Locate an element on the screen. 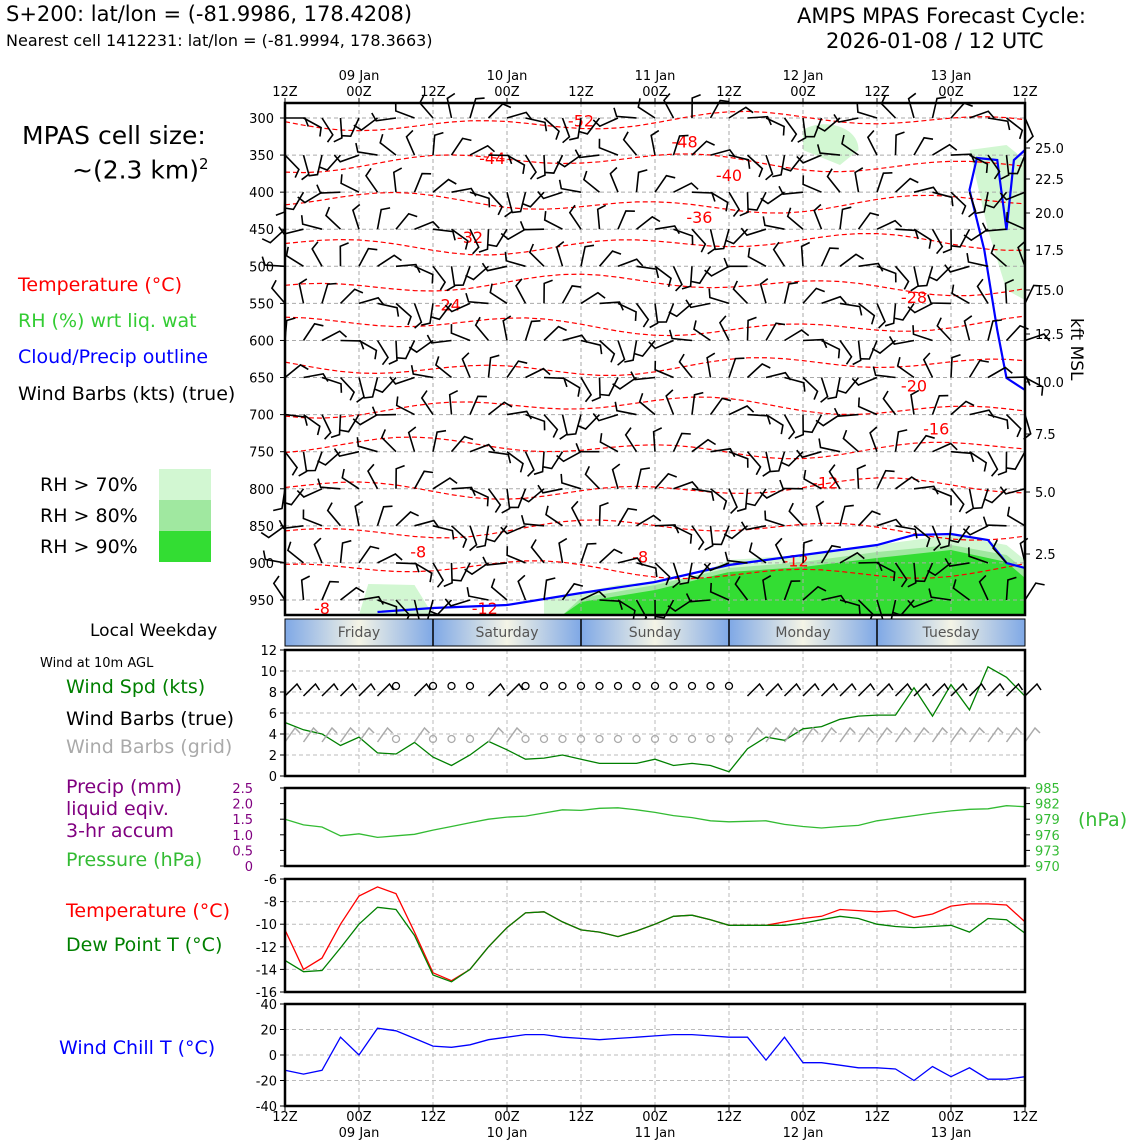 The height and width of the screenshot is (1140, 1140). temperature-contour-label: -48 is located at coordinates (685, 142).